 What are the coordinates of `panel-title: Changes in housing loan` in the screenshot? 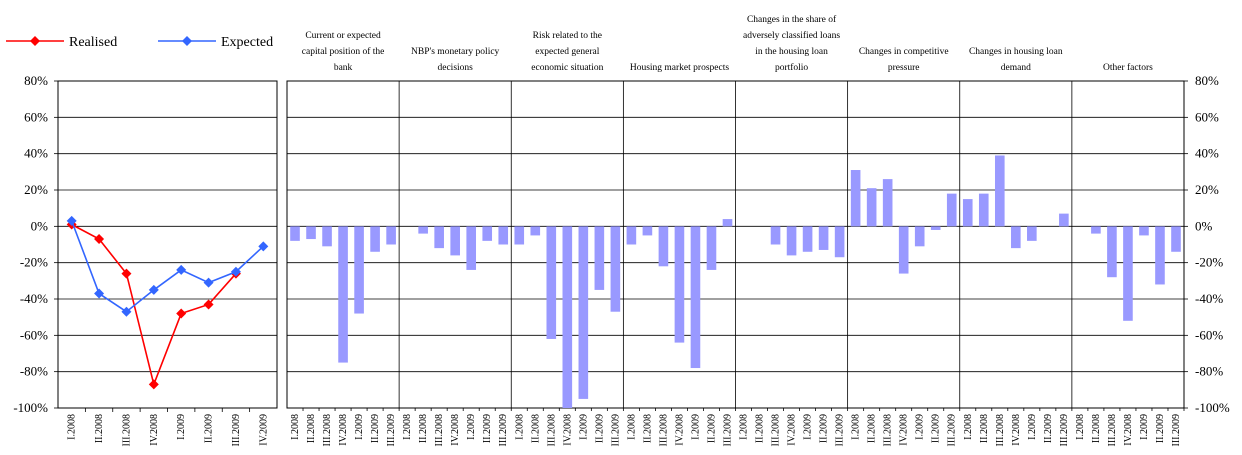 It's located at (1016, 52).